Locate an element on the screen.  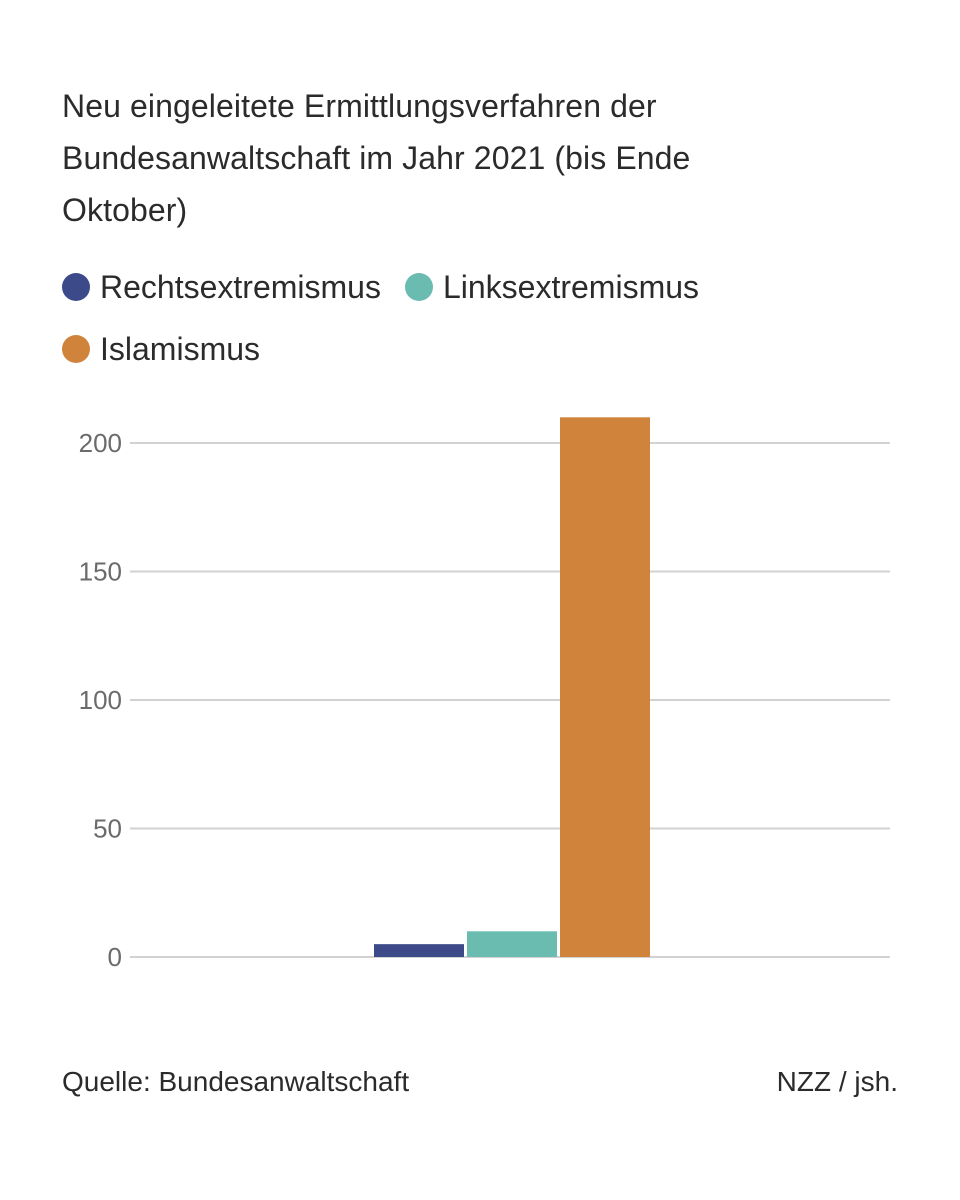
bar-rechtsextremismus is located at coordinates (419, 950).